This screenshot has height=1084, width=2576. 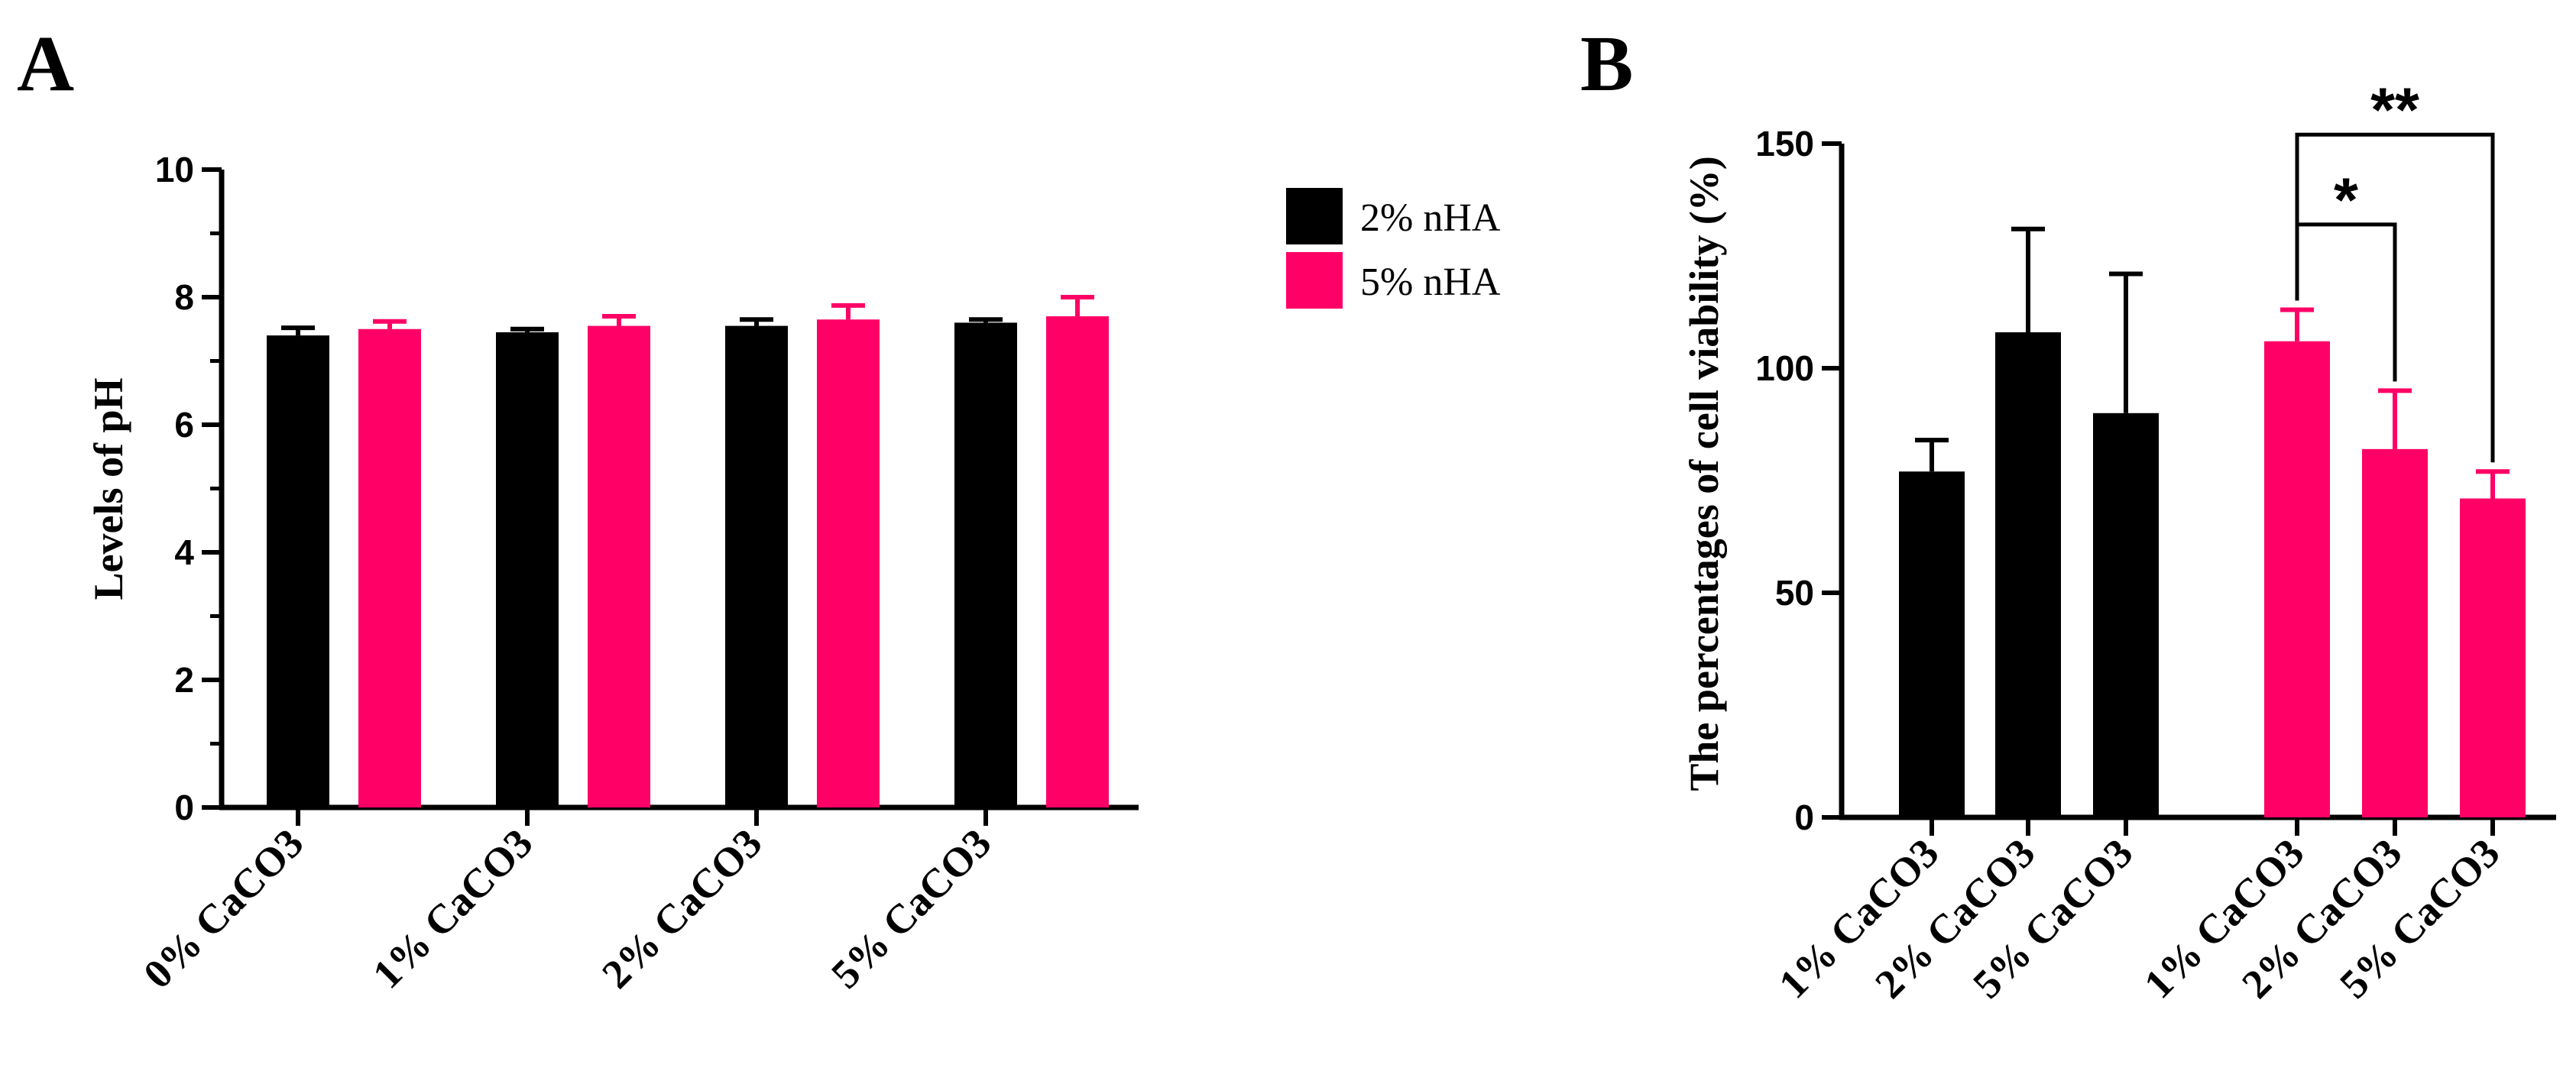 What do you see at coordinates (184, 807) in the screenshot?
I see `y-tick-label-a: 0` at bounding box center [184, 807].